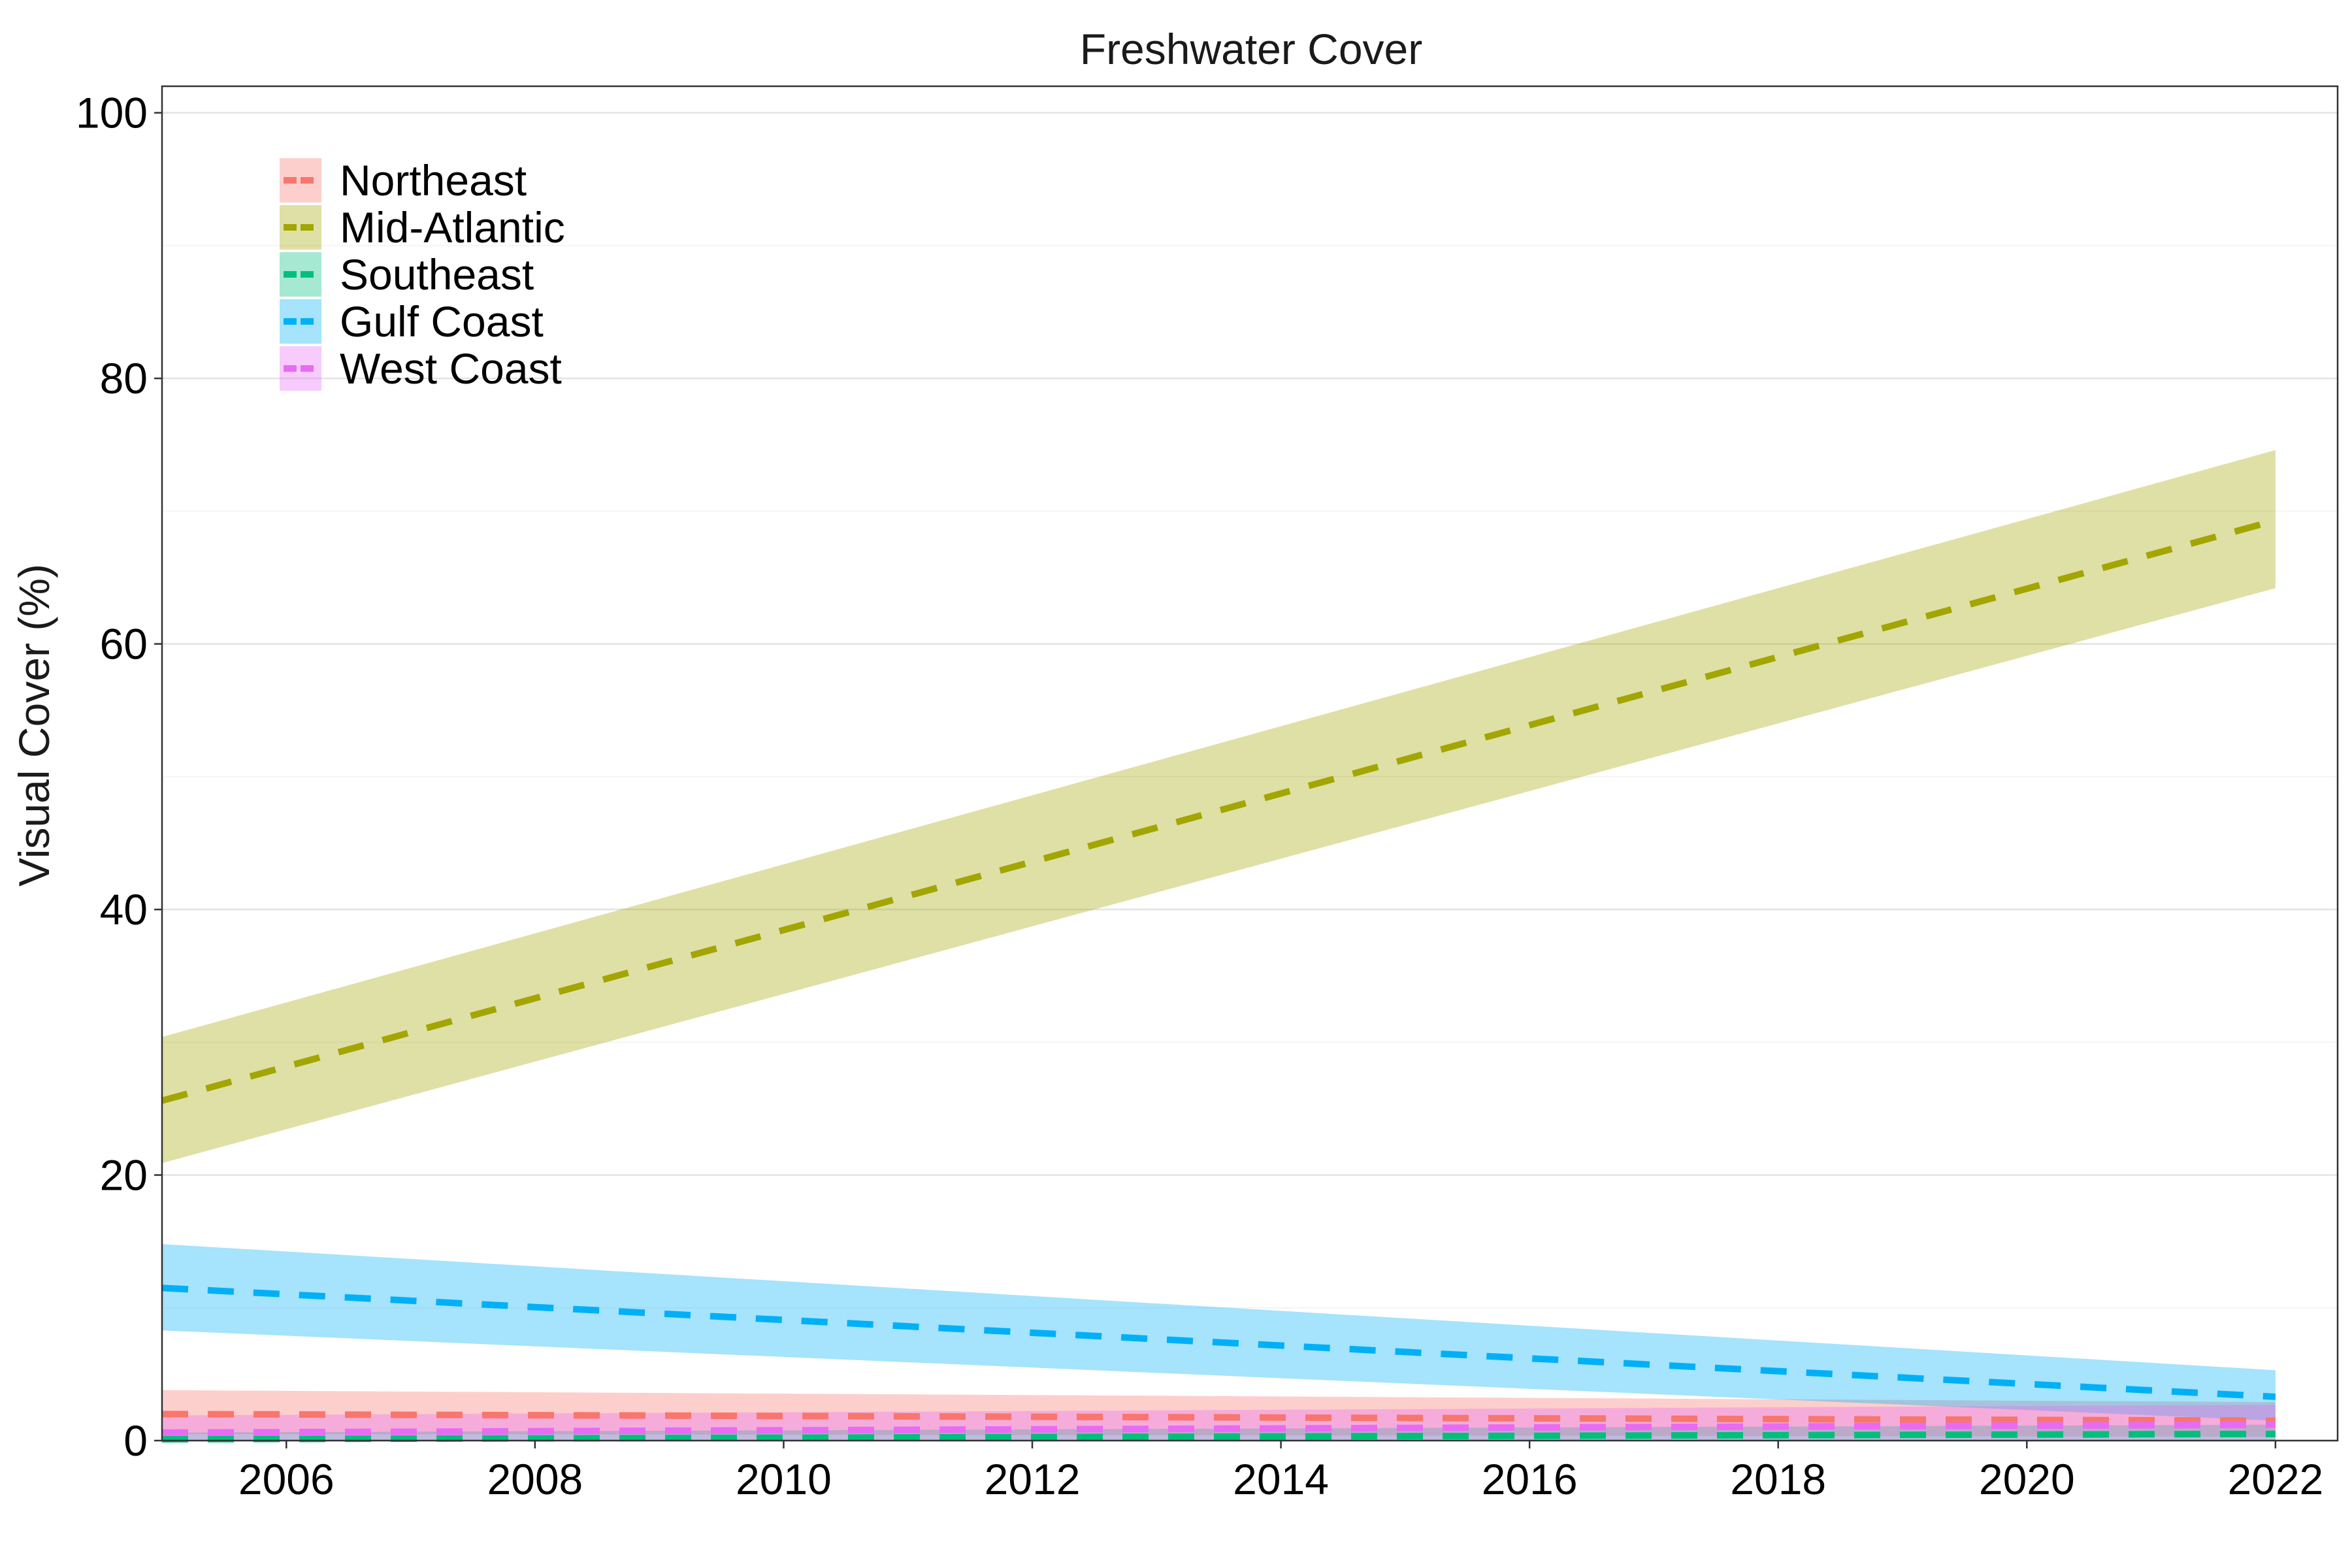 The height and width of the screenshot is (1568, 2352). Describe the element at coordinates (286, 1479) in the screenshot. I see `x-tick-label: 2006` at that location.